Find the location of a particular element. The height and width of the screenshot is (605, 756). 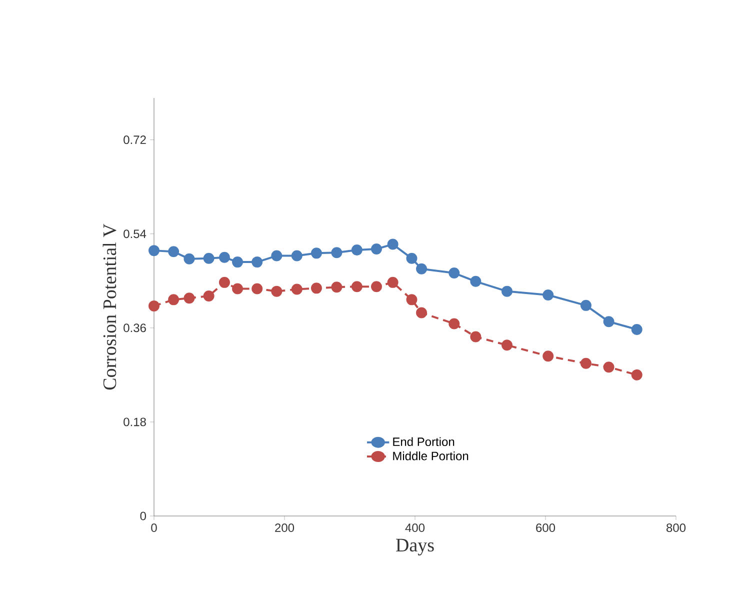

x-tick-label: 400 is located at coordinates (415, 528).